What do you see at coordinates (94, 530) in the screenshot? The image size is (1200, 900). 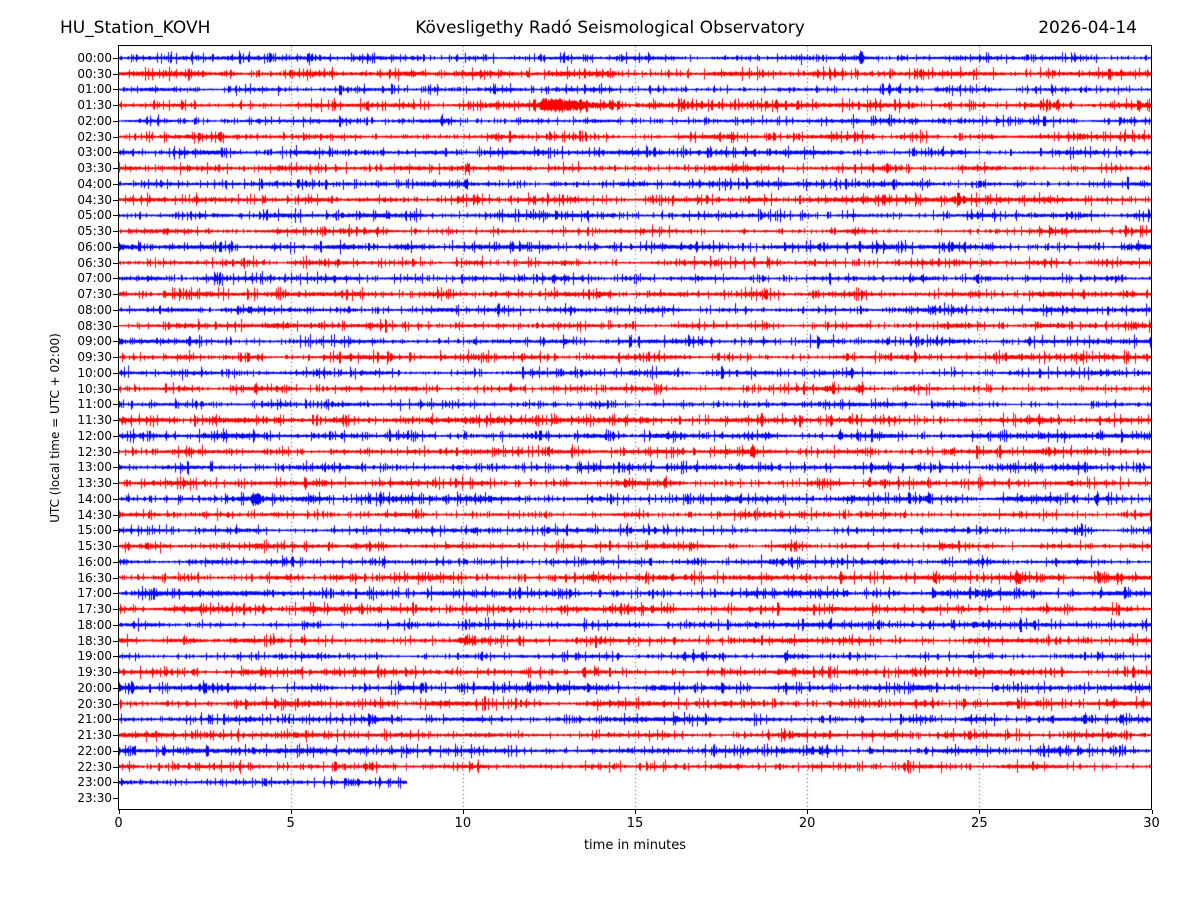 I see `y-tick-label: 15:00` at bounding box center [94, 530].